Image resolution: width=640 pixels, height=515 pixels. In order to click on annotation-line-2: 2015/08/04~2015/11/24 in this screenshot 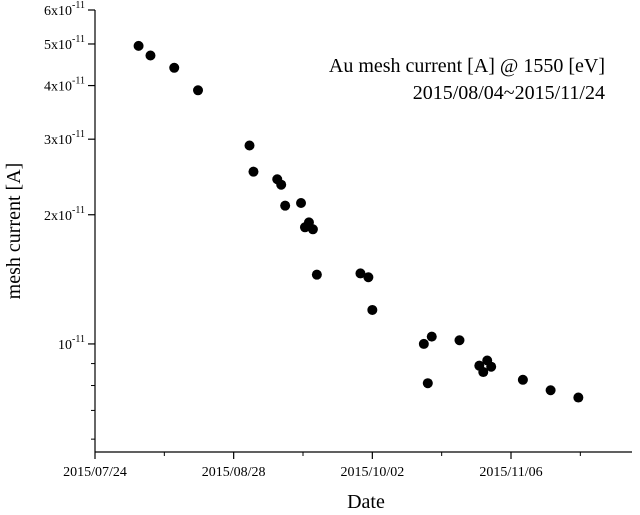, I will do `click(509, 93)`.